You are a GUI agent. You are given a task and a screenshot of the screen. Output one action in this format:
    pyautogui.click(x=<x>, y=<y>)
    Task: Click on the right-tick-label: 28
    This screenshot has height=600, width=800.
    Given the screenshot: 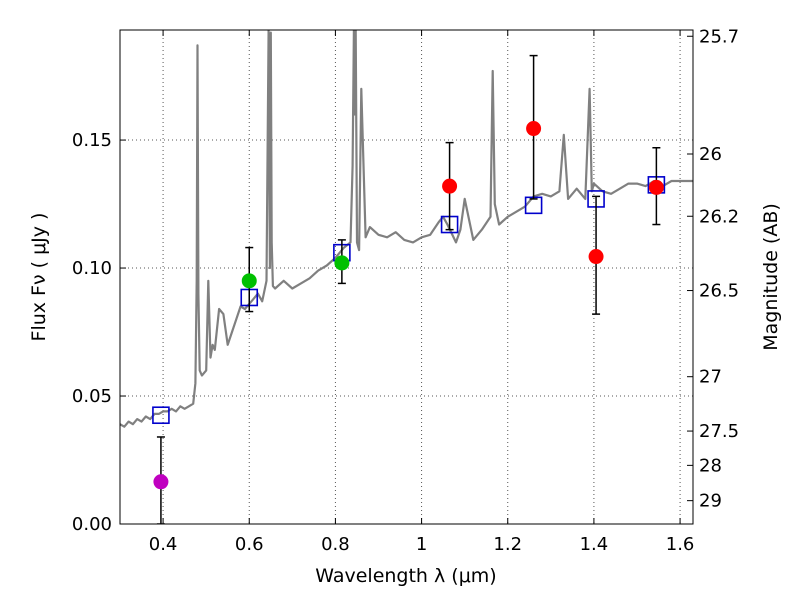 What is the action you would take?
    pyautogui.click(x=710, y=465)
    